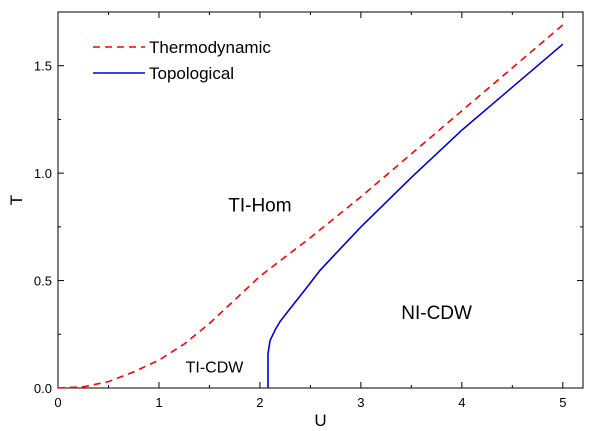 The width and height of the screenshot is (593, 431). What do you see at coordinates (215, 368) in the screenshot?
I see `region-label-ti-cdw: TI-CDW` at bounding box center [215, 368].